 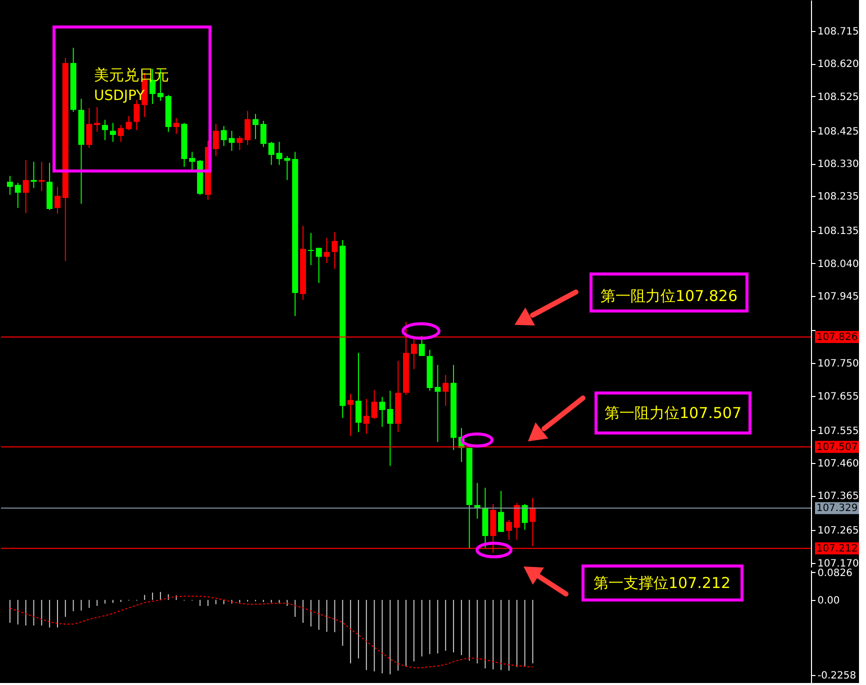 What do you see at coordinates (838, 564) in the screenshot?
I see `y-tick-label: 107.170` at bounding box center [838, 564].